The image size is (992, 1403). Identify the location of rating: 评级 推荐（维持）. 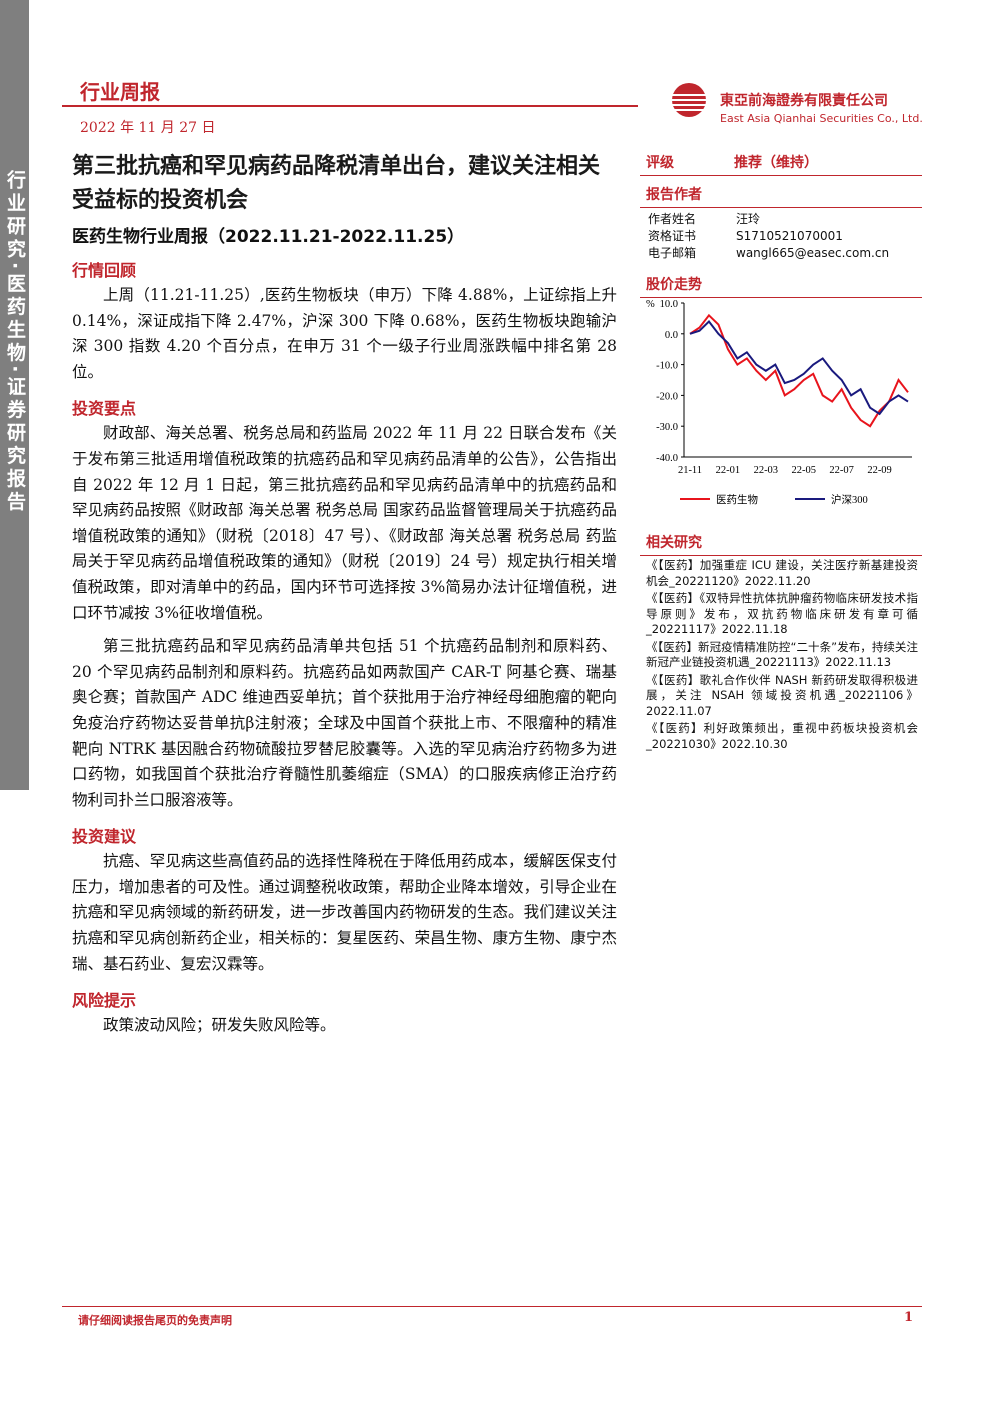
(781, 163).